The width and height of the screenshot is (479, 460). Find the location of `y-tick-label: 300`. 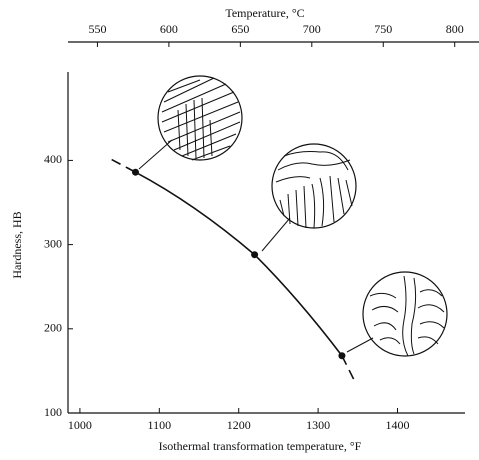

y-tick-label: 300 is located at coordinates (53, 243).